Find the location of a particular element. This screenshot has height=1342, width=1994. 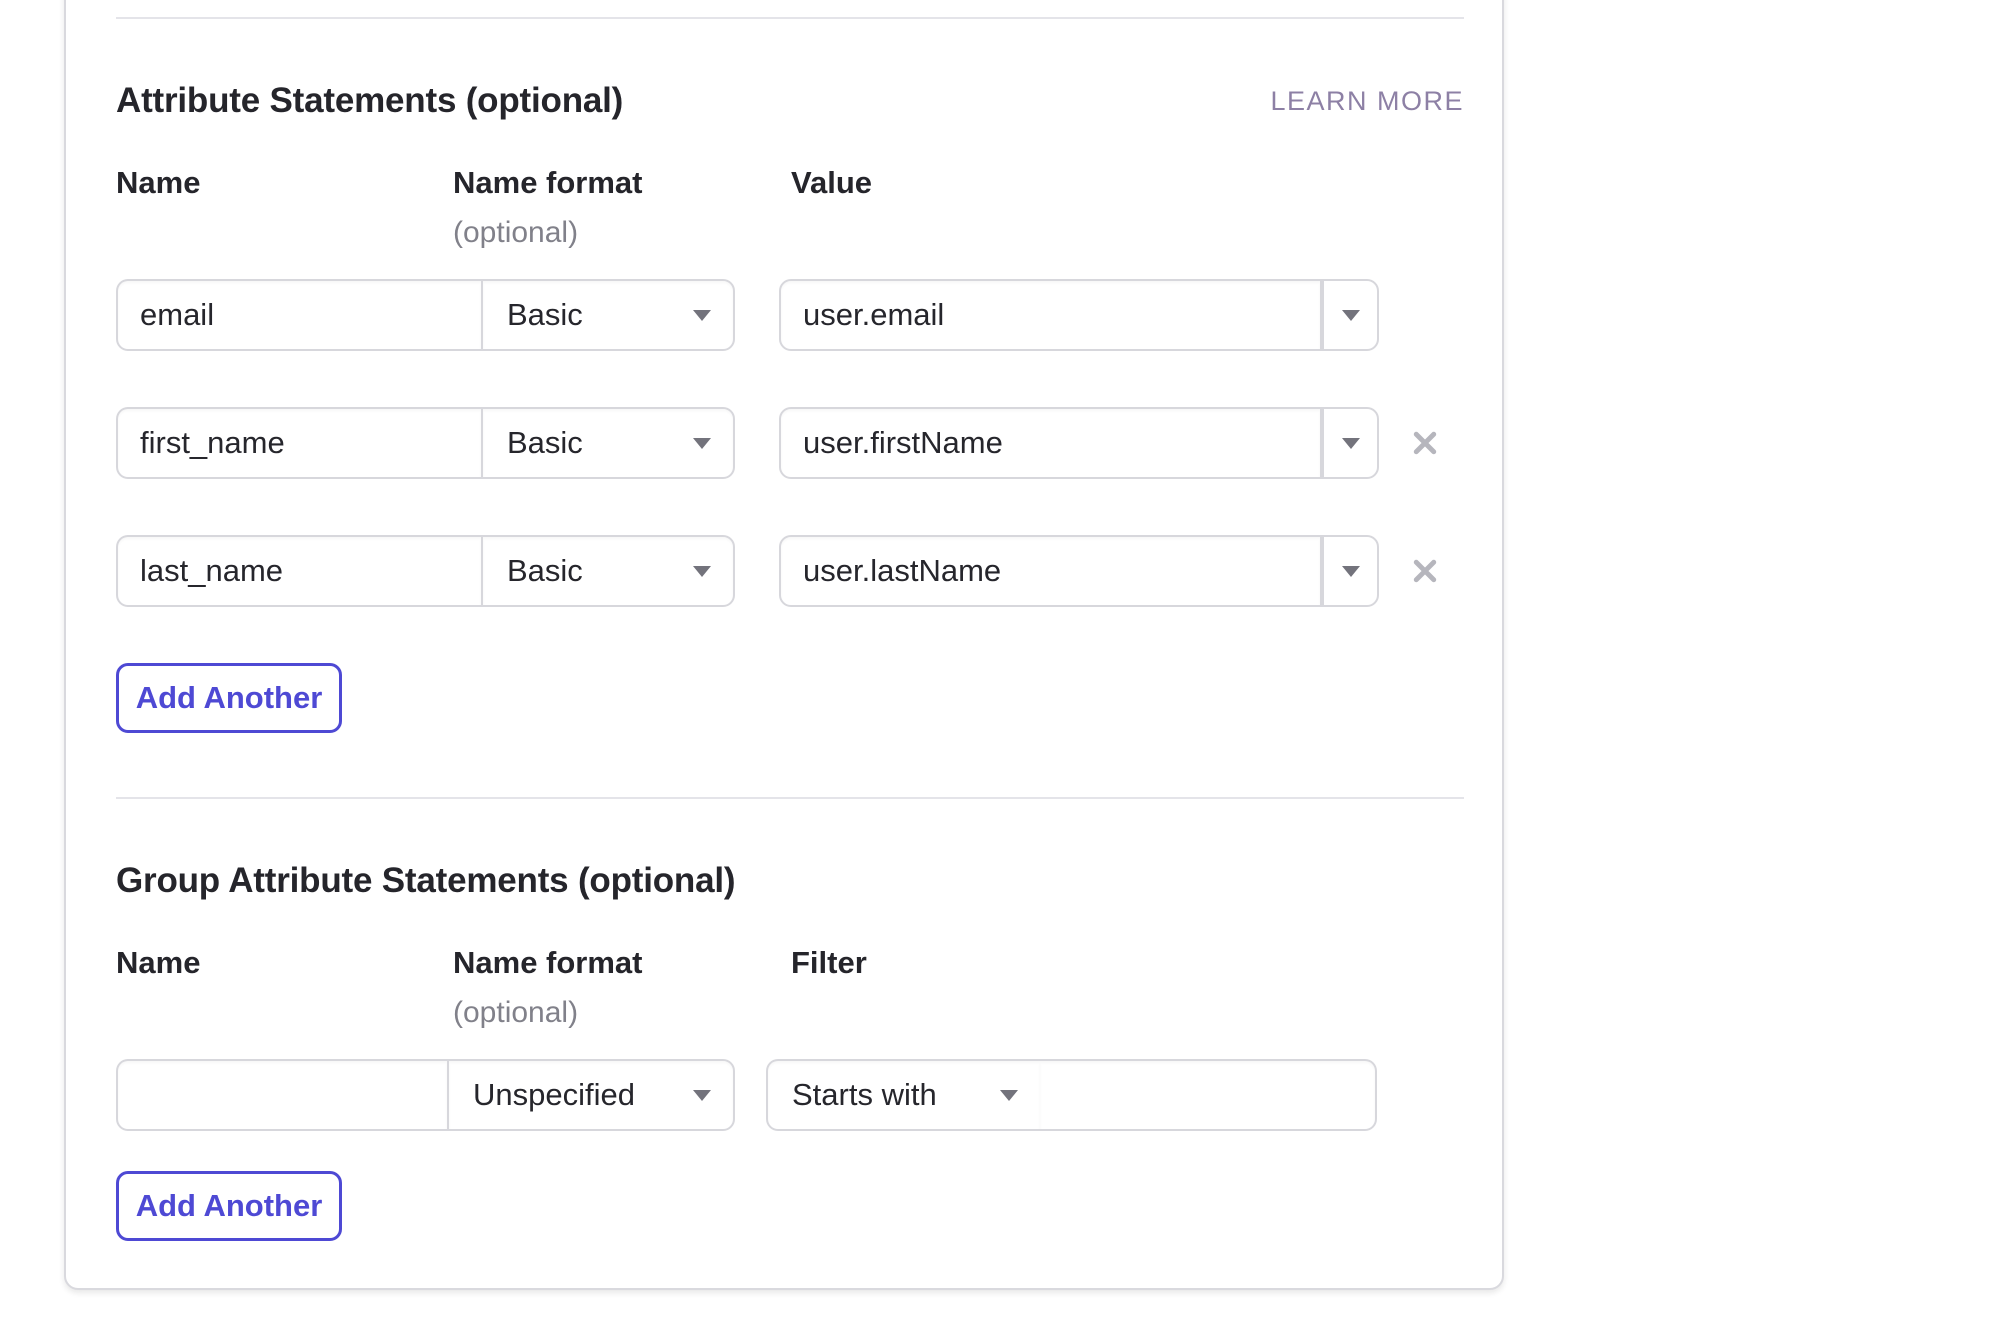

filter-type-select-value: Starts with is located at coordinates (864, 1094).